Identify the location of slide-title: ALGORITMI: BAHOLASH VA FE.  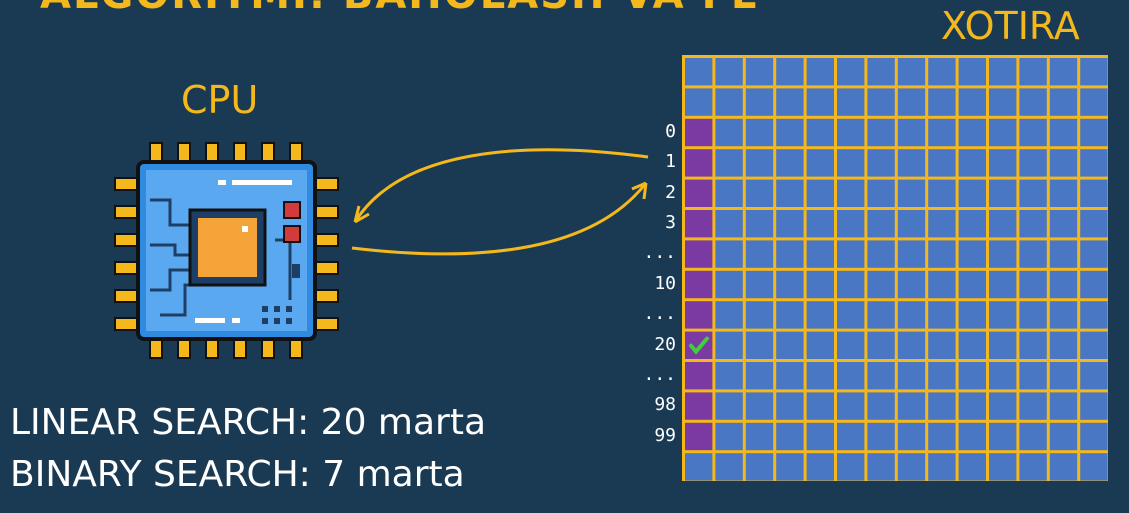
(400, 9).